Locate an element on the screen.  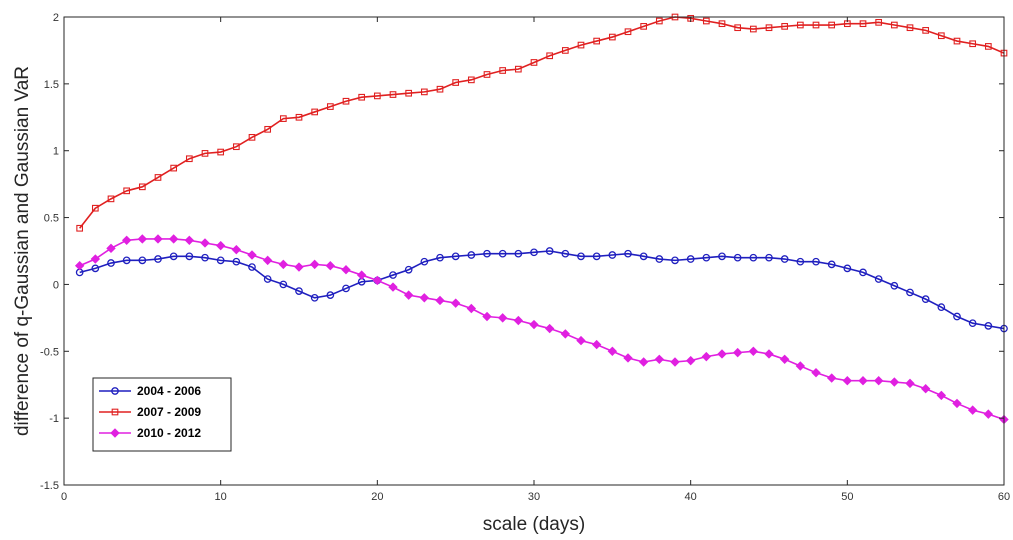
x-axis-label: scale (days) is located at coordinates (534, 524).